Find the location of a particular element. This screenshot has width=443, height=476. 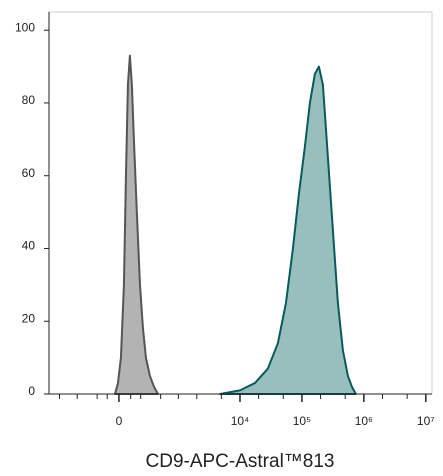

x-tick-label: 10⁷ is located at coordinates (426, 421).